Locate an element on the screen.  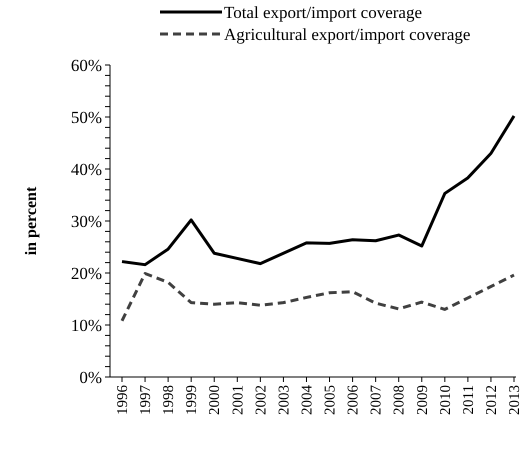
x-tick-label: 2006 is located at coordinates (354, 399).